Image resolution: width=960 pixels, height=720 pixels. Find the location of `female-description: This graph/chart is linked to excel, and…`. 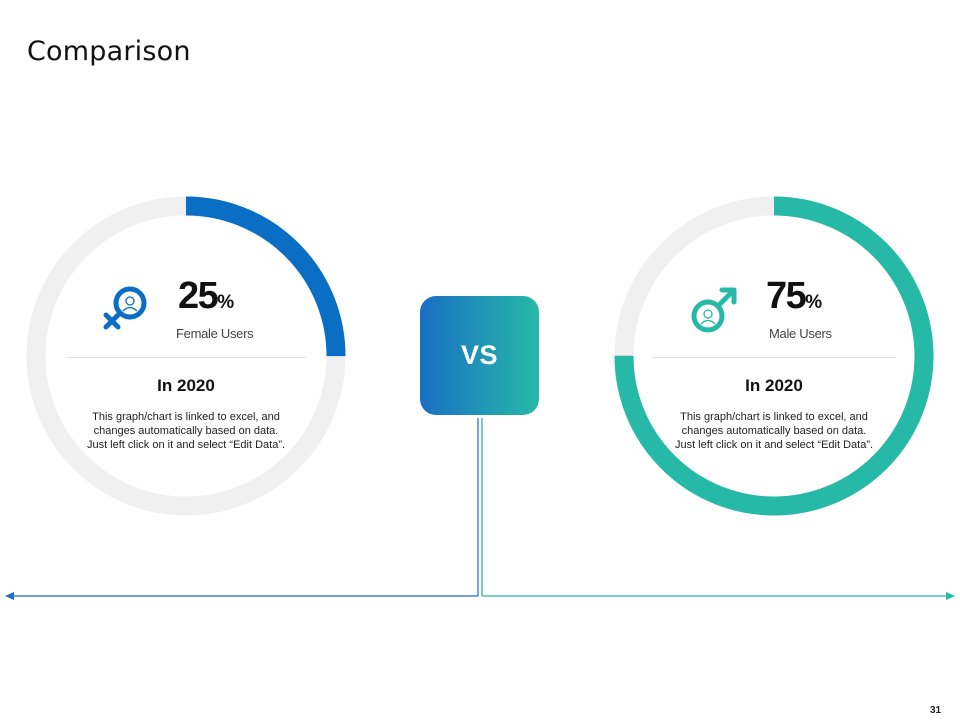

female-description: This graph/chart is linked to excel, and… is located at coordinates (186, 431).